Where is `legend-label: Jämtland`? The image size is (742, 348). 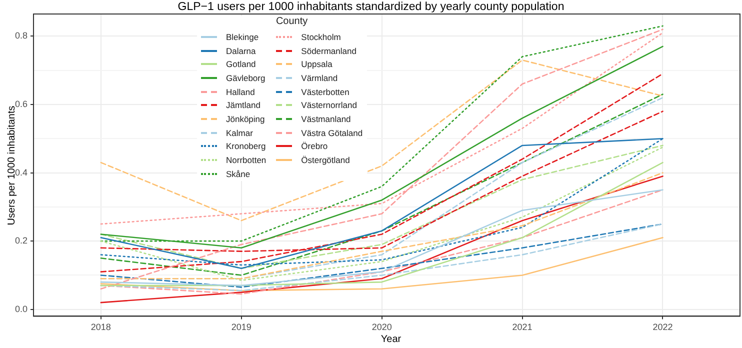 legend-label: Jämtland is located at coordinates (243, 105).